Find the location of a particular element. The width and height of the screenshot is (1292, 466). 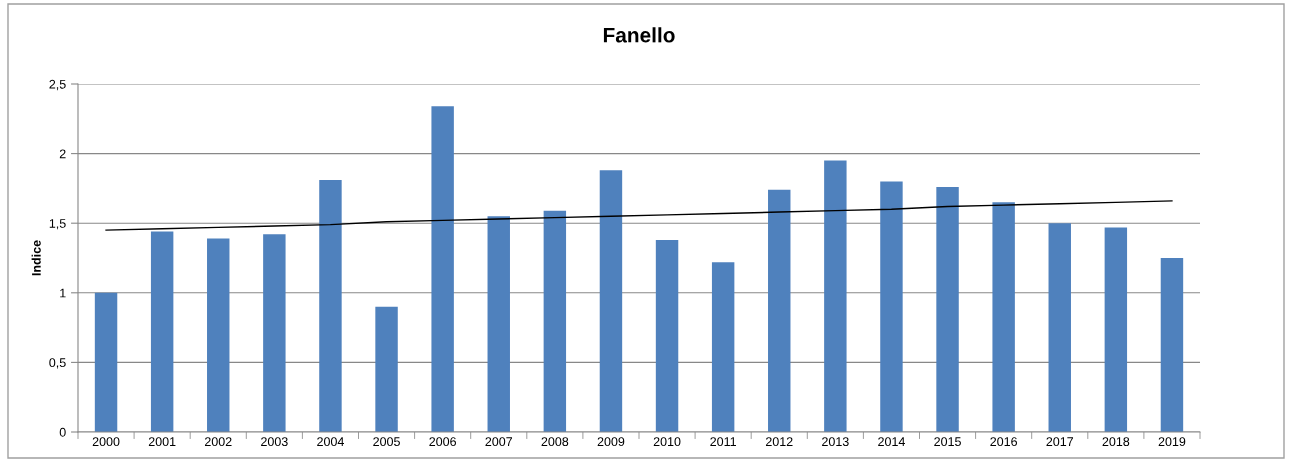

x-tick-label: 2007 is located at coordinates (499, 442).